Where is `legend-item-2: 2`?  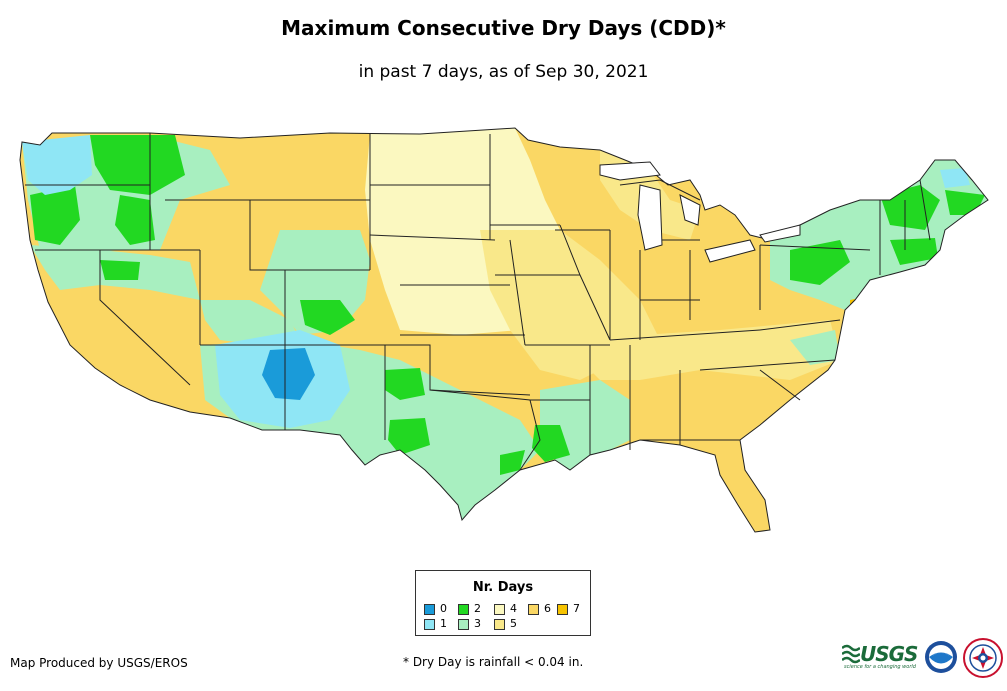 legend-item-2: 2 is located at coordinates (469, 609).